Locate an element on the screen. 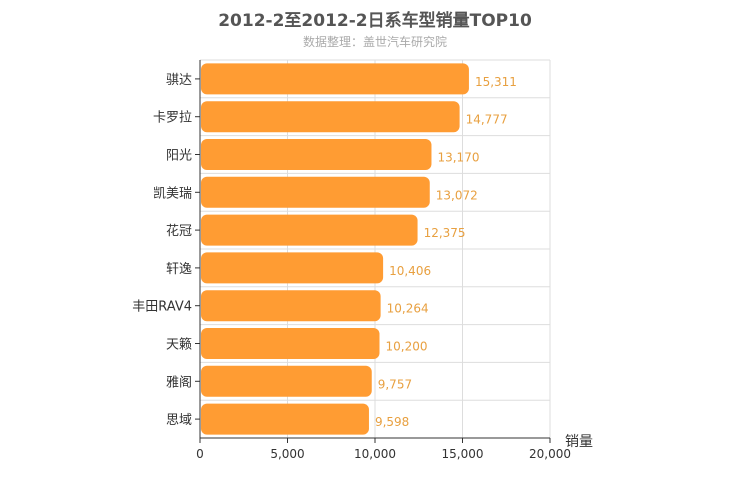  x-tick-label: 5,000 is located at coordinates (287, 454).